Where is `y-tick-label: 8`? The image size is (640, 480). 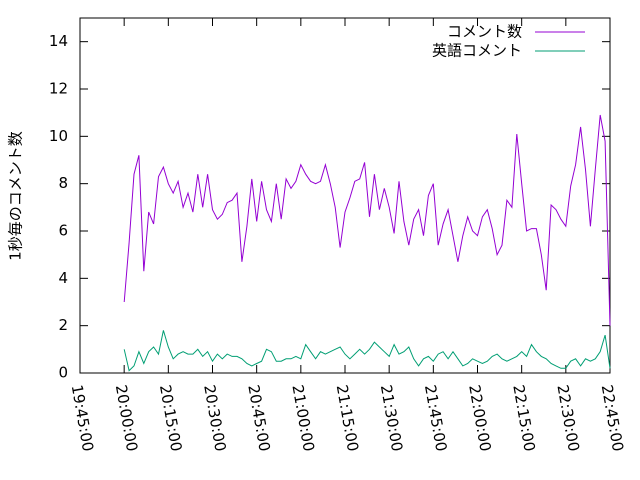
y-tick-label: 8 is located at coordinates (63, 183).